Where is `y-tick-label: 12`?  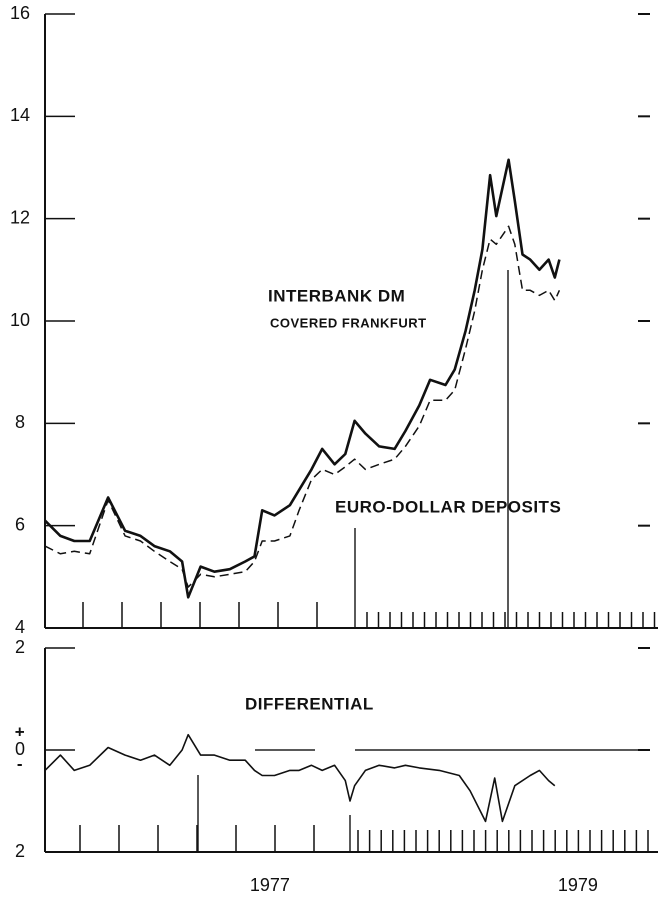
y-tick-label: 12 is located at coordinates (20, 217).